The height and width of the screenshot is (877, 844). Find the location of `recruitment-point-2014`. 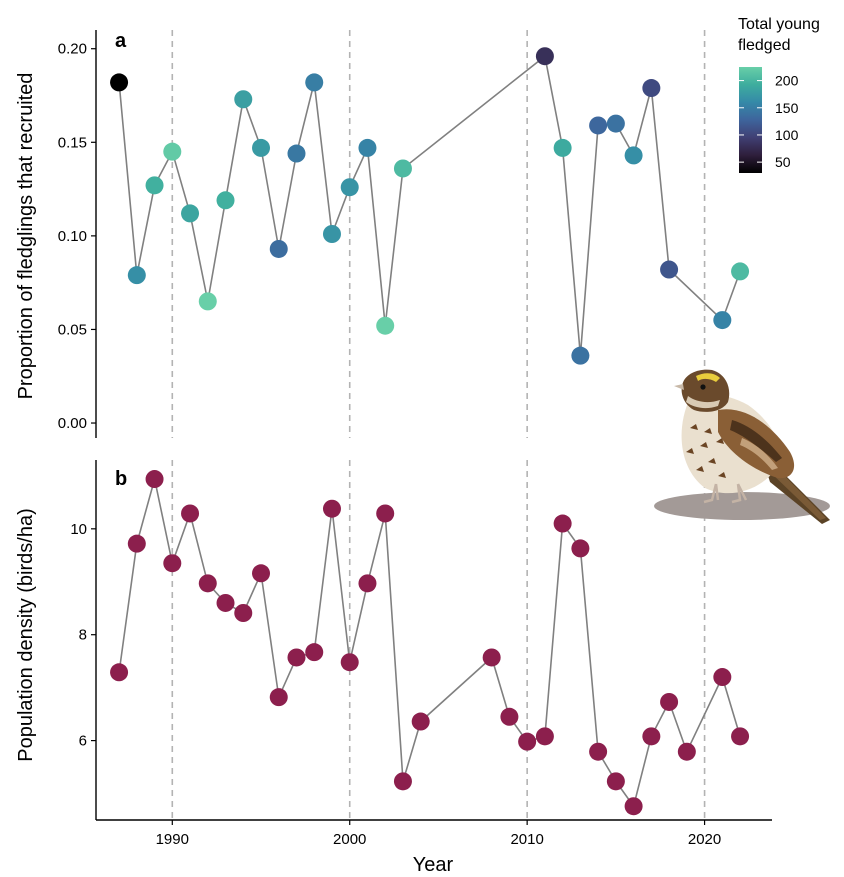

recruitment-point-2014 is located at coordinates (598, 125).